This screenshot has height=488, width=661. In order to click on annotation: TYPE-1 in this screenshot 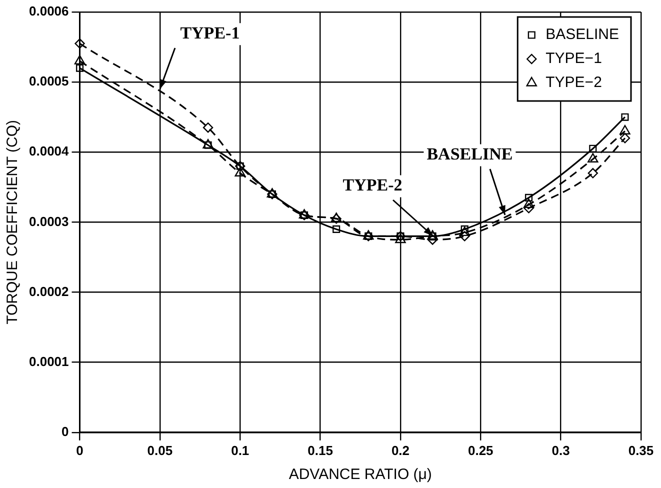, I will do `click(210, 32)`.